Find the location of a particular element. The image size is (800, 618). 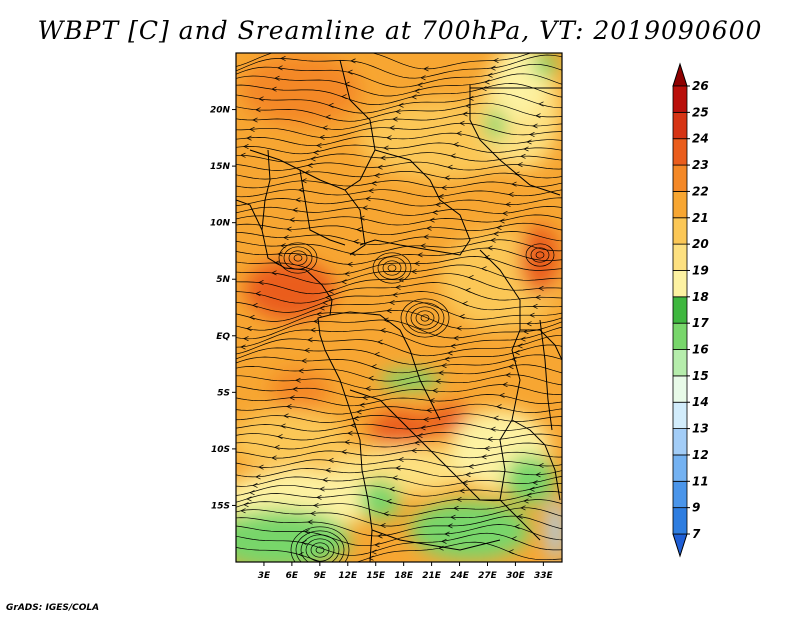

lon-label: 6E is located at coordinates (292, 576).